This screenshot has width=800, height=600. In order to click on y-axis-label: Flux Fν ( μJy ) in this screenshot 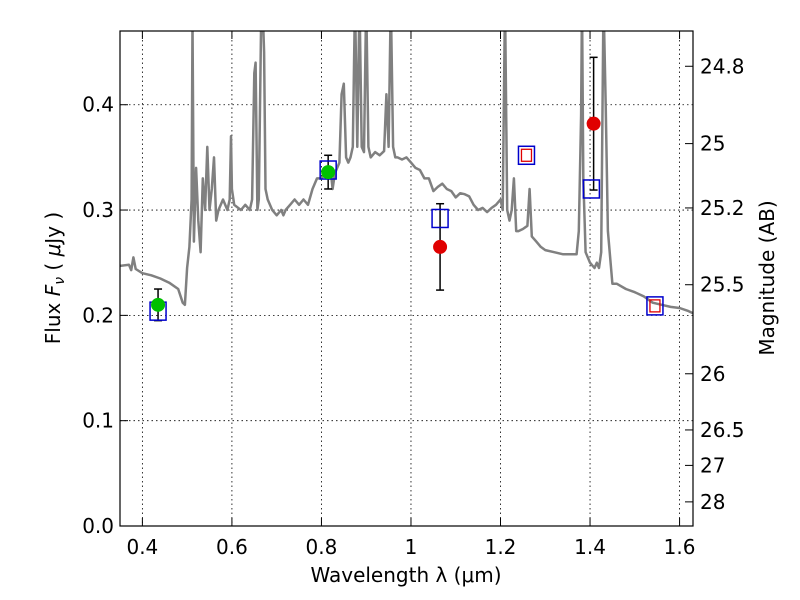, I will do `click(54, 278)`.